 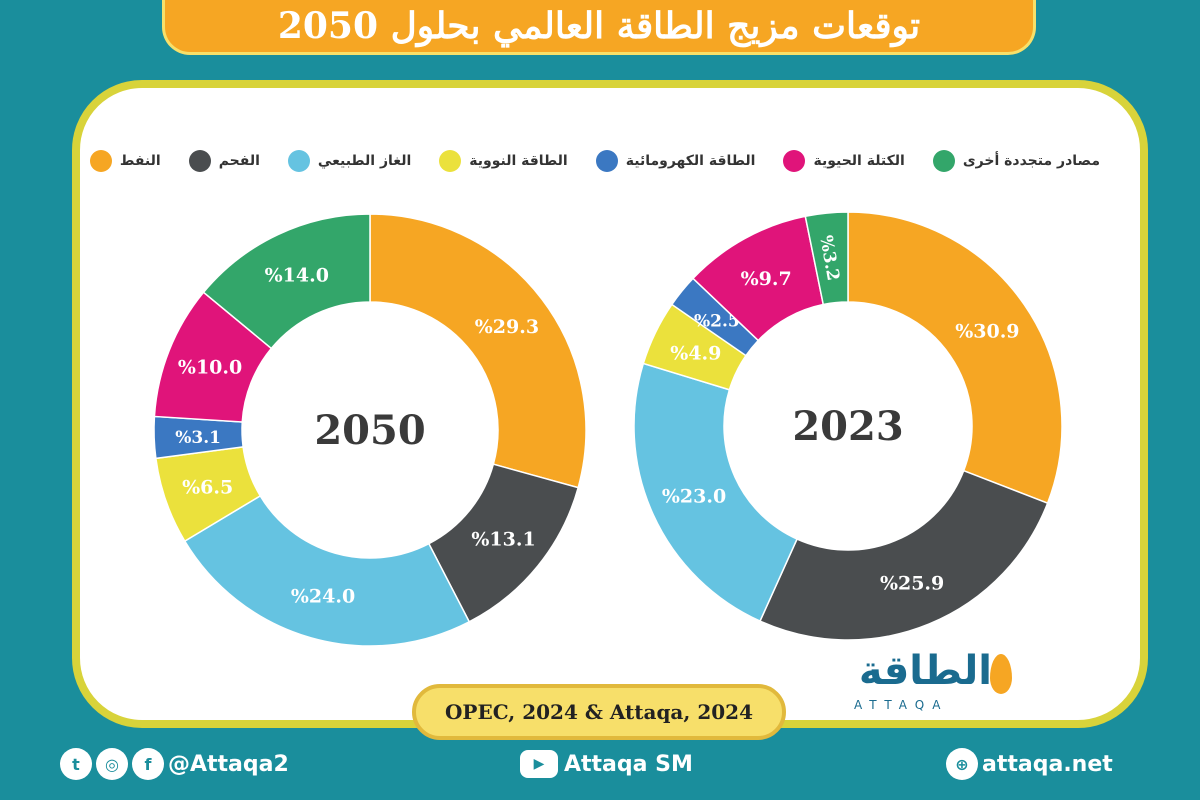 I want to click on legend-label: الكتلة الحيوية, so click(x=859, y=161).